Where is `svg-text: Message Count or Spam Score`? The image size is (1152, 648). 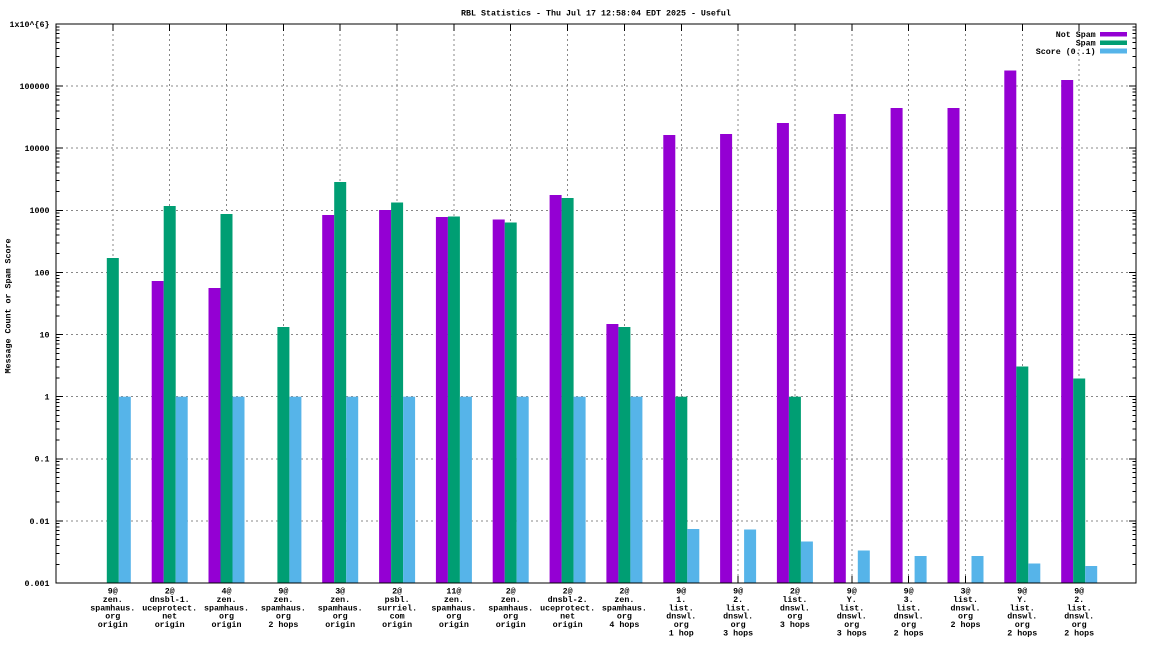
svg-text: Message Count or Spam Score is located at coordinates (9, 306).